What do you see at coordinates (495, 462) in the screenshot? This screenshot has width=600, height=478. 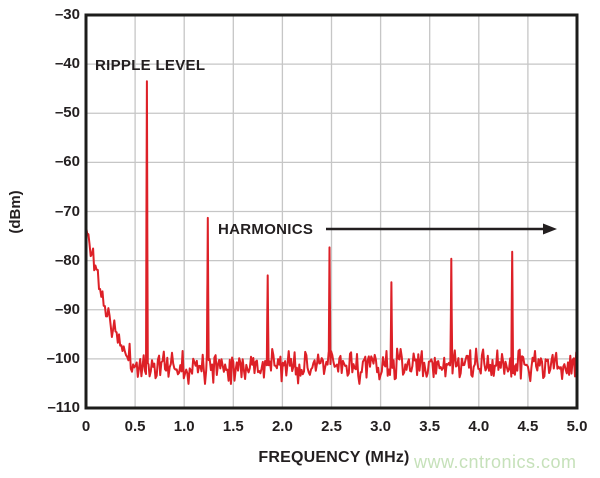 I see `watermark-text: www.cntronics.com` at bounding box center [495, 462].